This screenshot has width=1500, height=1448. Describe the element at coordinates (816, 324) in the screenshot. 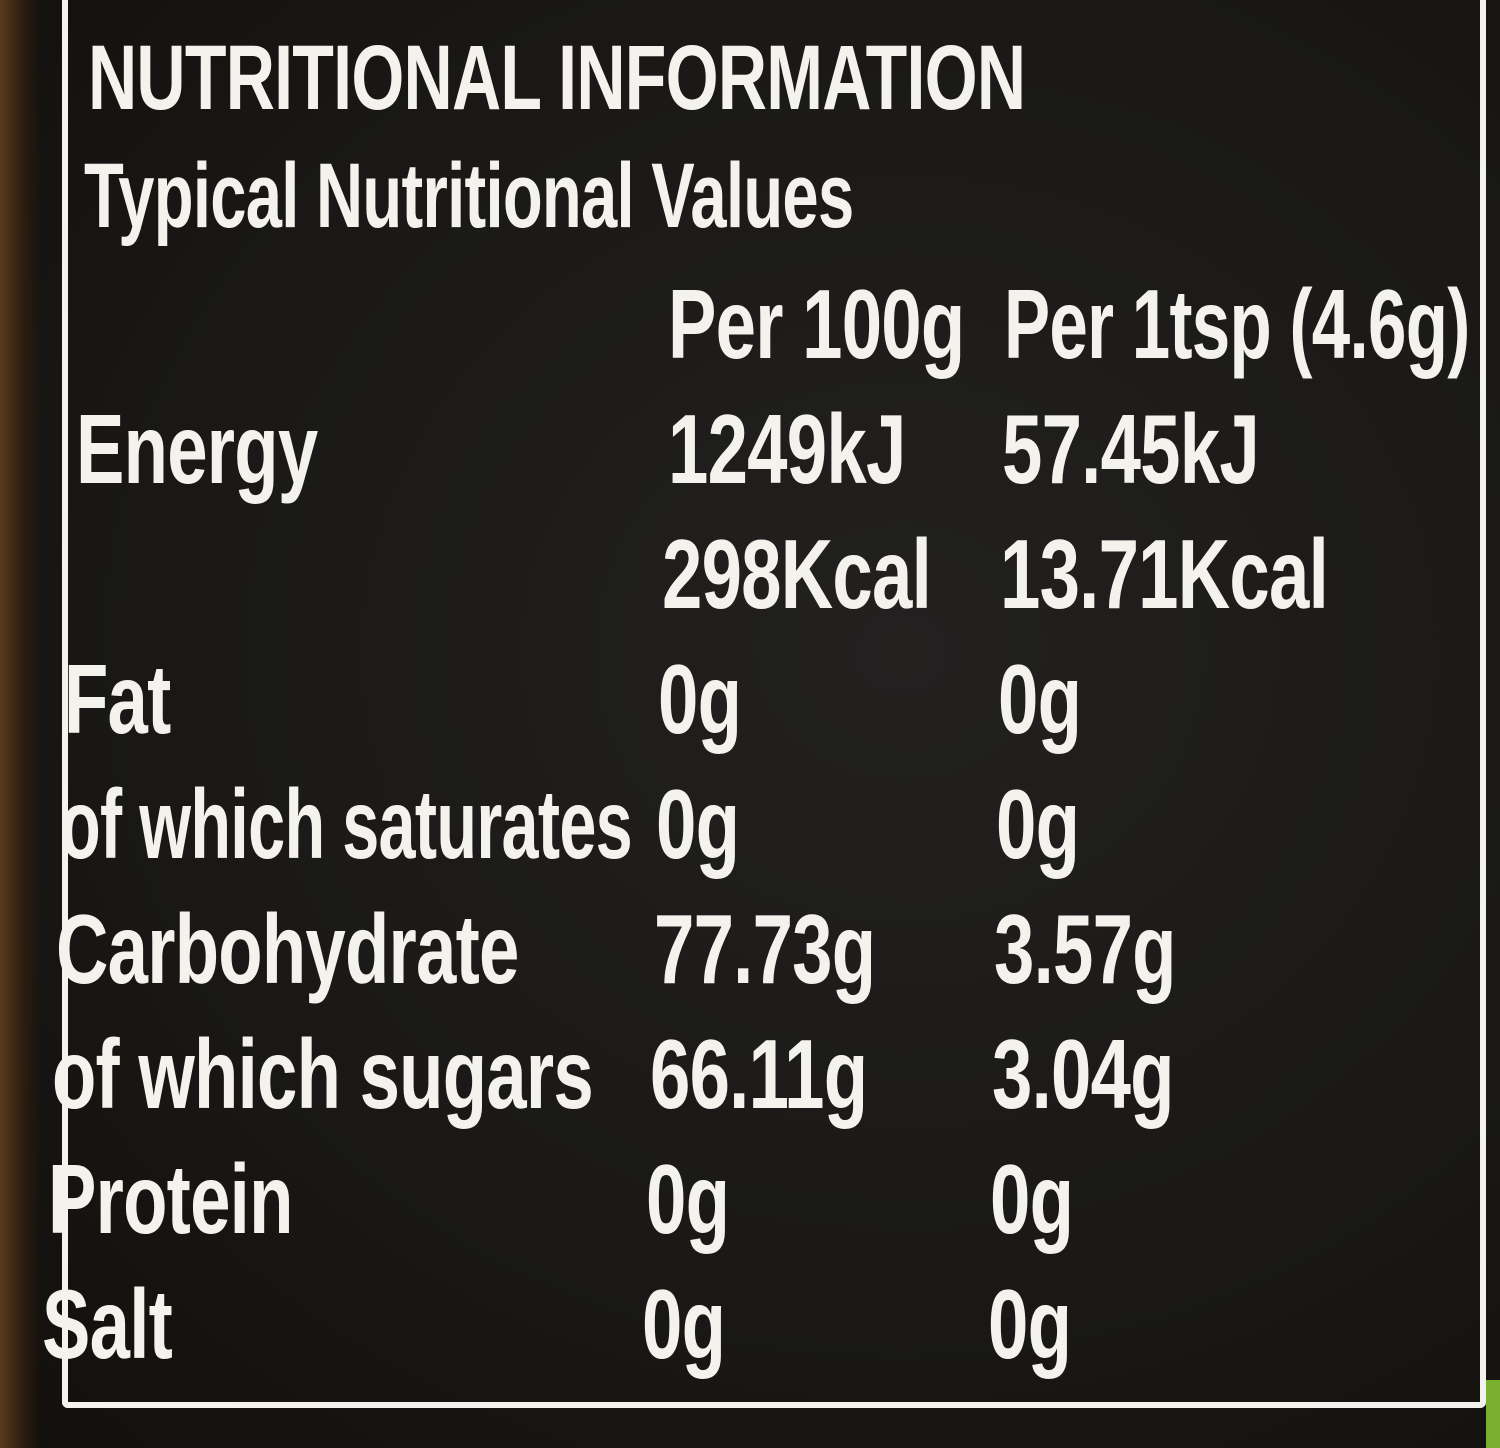

I see `column-header-per-100g: Per 100g` at that location.